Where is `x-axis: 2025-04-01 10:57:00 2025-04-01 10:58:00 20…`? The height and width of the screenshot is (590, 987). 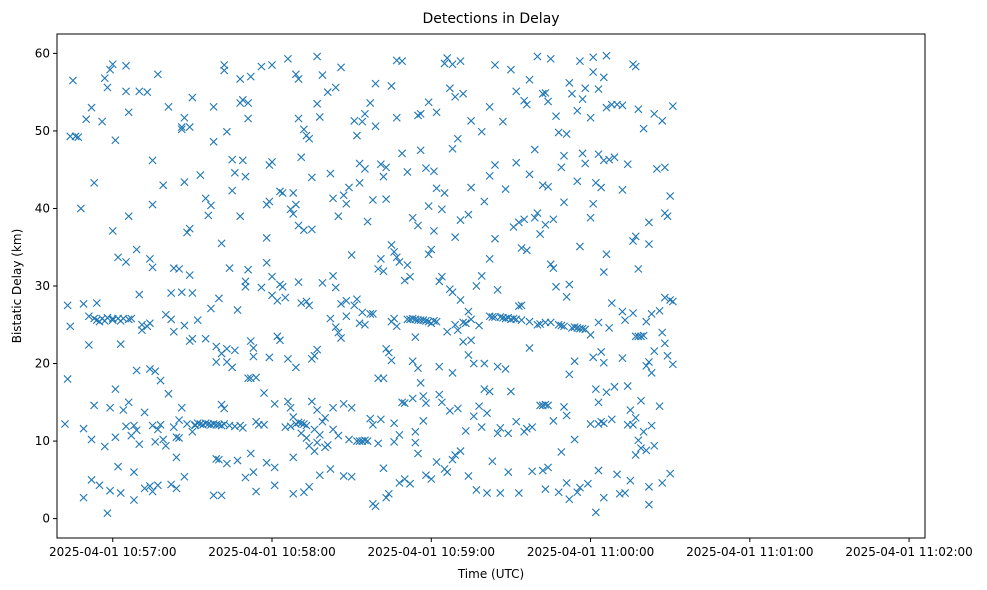 x-axis: 2025-04-01 10:57:00 2025-04-01 10:58:00 20… is located at coordinates (511, 548).